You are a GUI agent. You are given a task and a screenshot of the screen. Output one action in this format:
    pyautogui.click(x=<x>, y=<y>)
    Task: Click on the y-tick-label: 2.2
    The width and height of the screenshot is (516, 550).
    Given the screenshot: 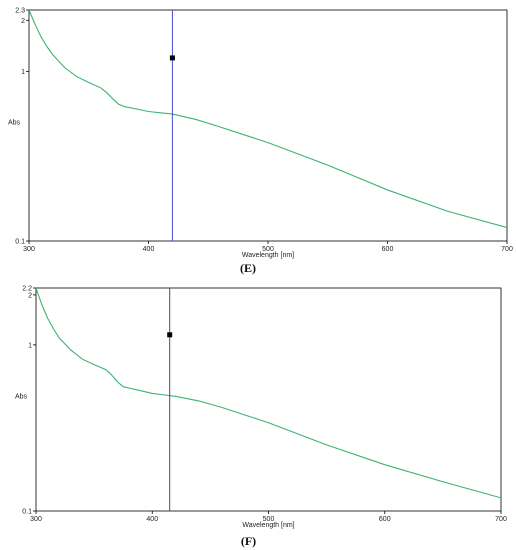 What is the action you would take?
    pyautogui.click(x=27, y=289)
    